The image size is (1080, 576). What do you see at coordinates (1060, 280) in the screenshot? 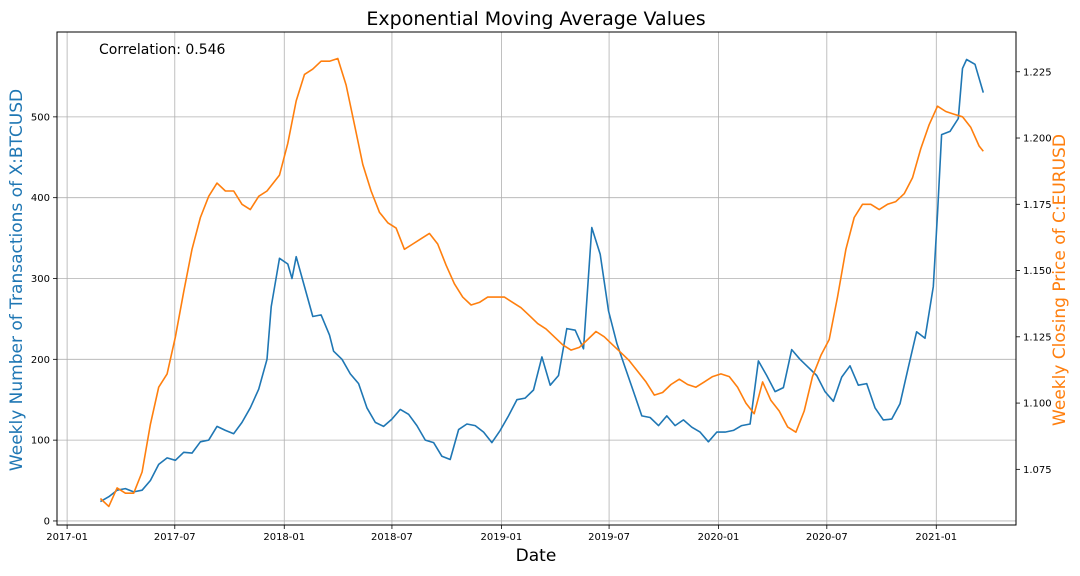
I see `y-axis-label-right: Weekly Closing Price of C:EURUSD` at bounding box center [1060, 280].